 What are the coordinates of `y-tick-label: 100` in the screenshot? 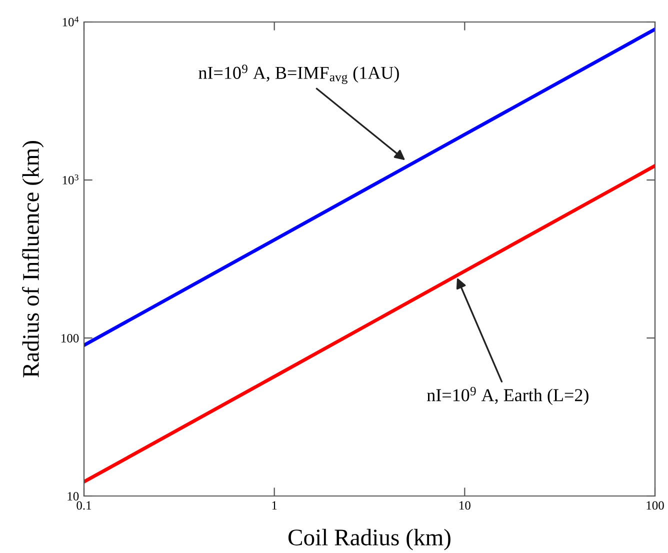 It's located at (70, 338).